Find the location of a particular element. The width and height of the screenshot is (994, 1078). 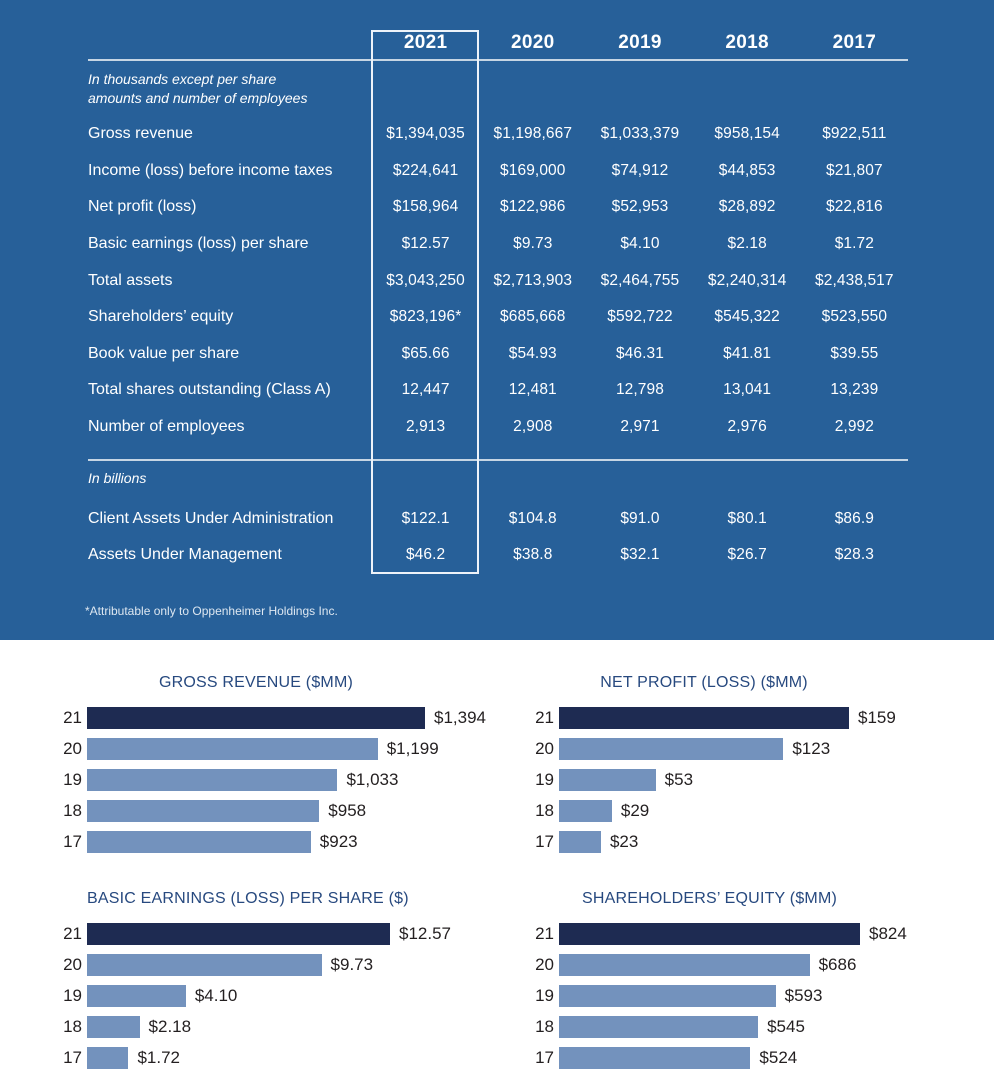

row-label: Shareholders’ equity is located at coordinates (161, 317).